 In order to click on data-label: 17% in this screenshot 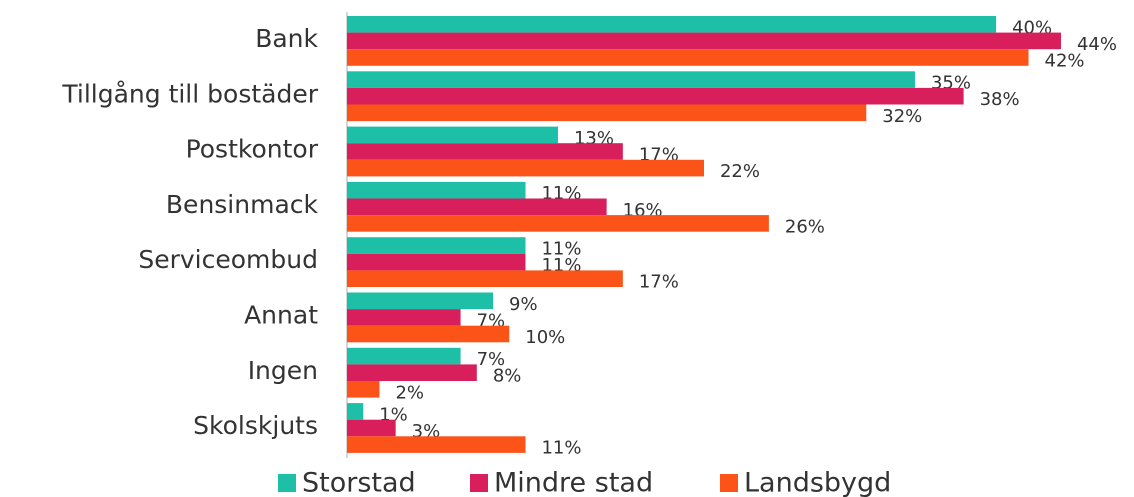, I will do `click(659, 282)`.